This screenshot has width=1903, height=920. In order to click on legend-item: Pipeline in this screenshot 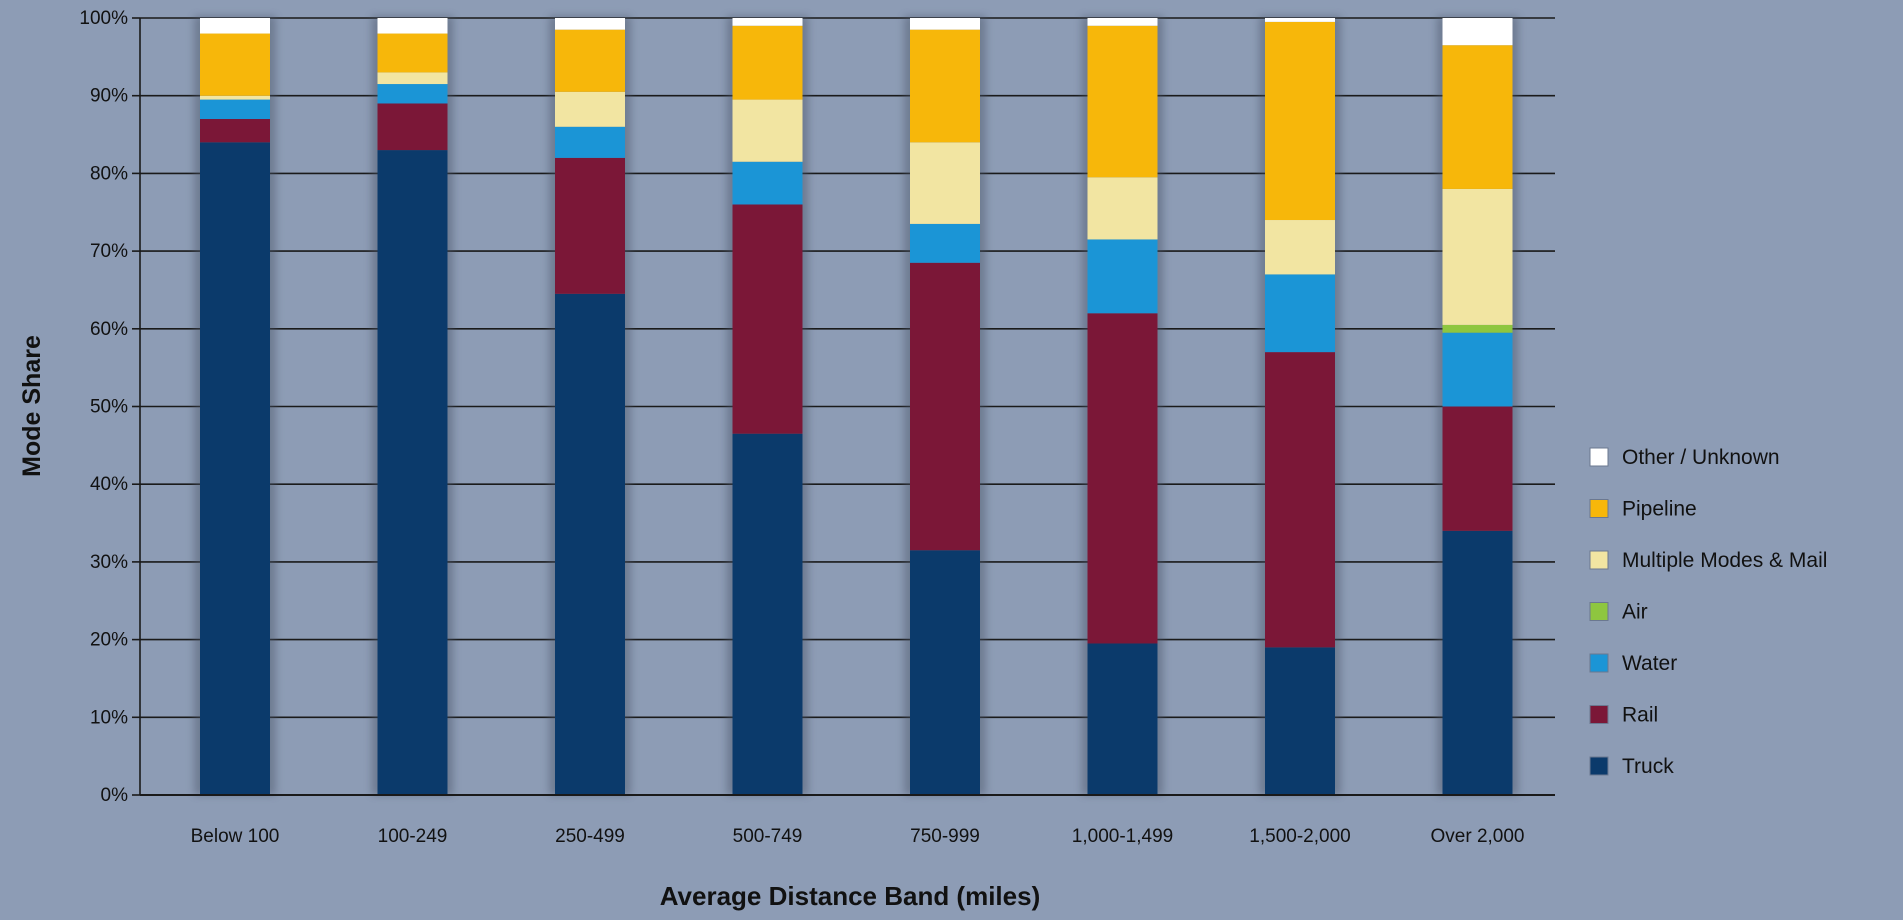, I will do `click(1643, 509)`.